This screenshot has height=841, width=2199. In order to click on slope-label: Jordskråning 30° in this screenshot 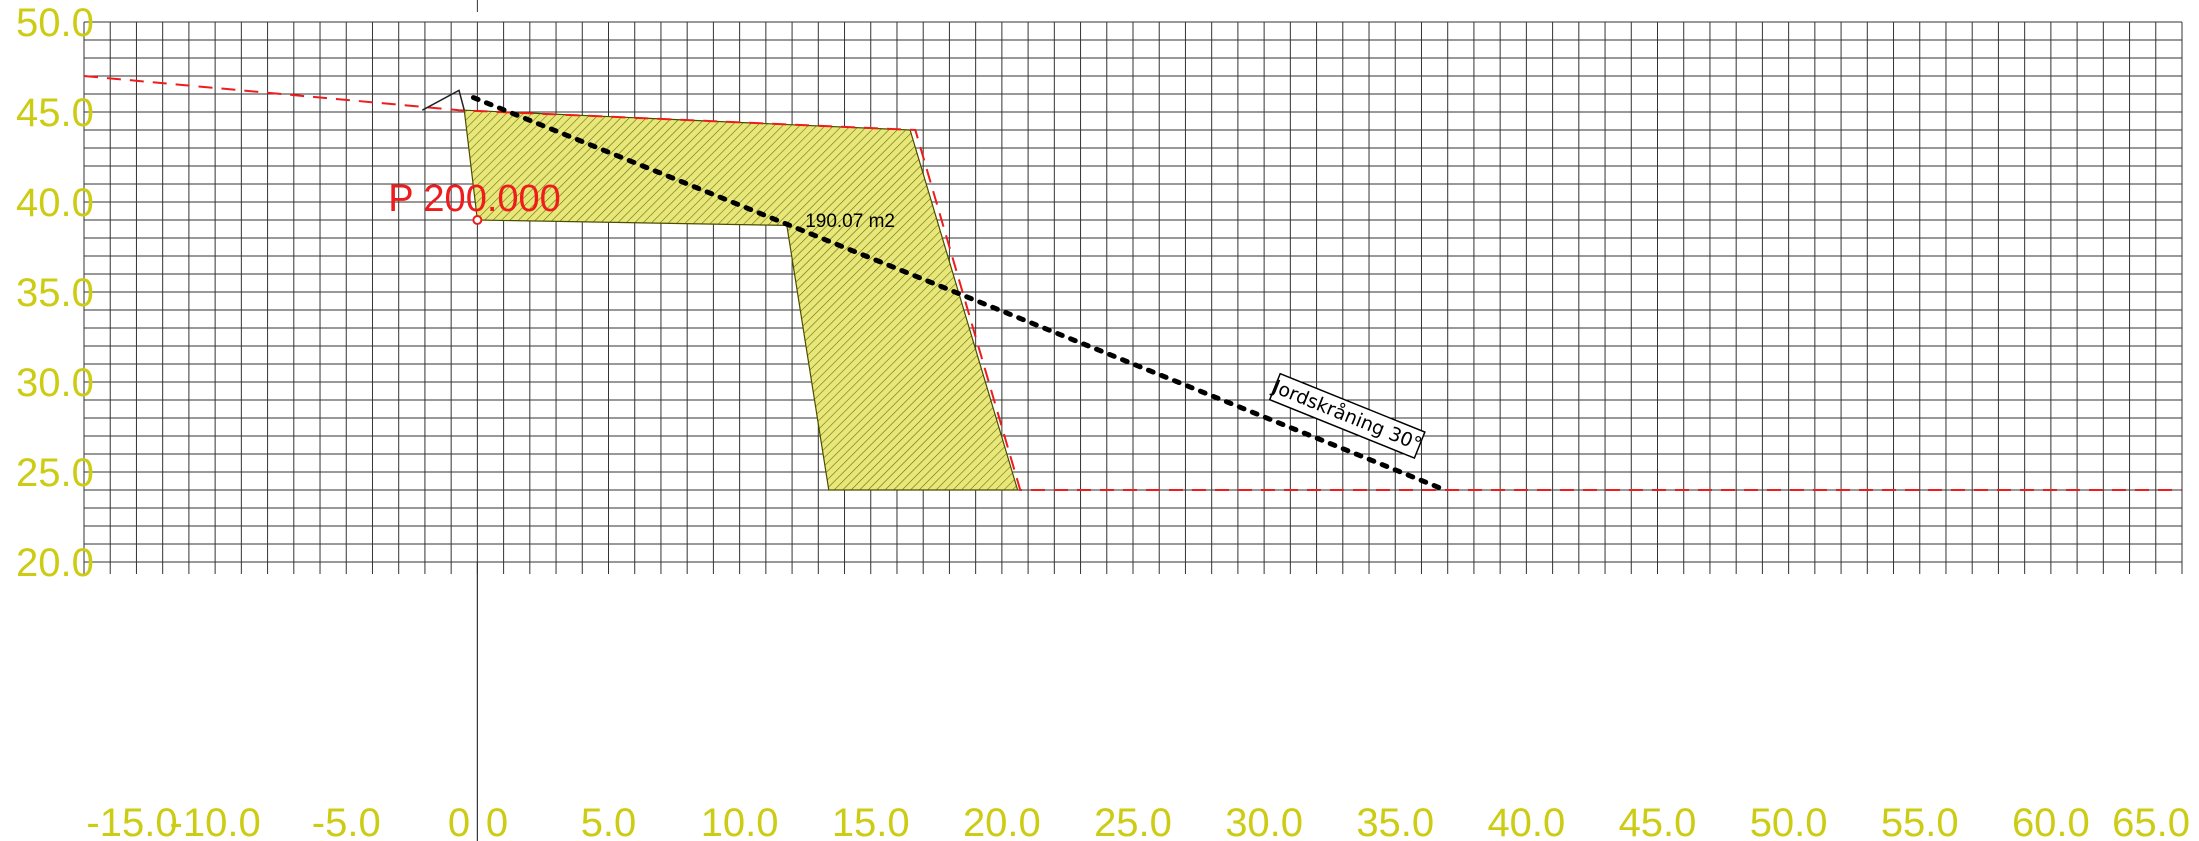, I will do `click(1347, 415)`.